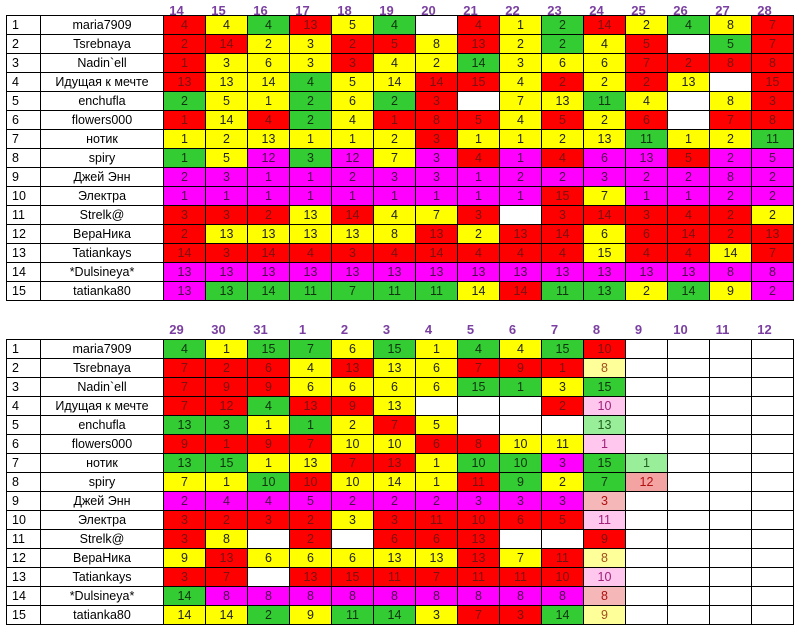 This screenshot has width=800, height=629. I want to click on participant-name: Tatiankays, so click(102, 253).